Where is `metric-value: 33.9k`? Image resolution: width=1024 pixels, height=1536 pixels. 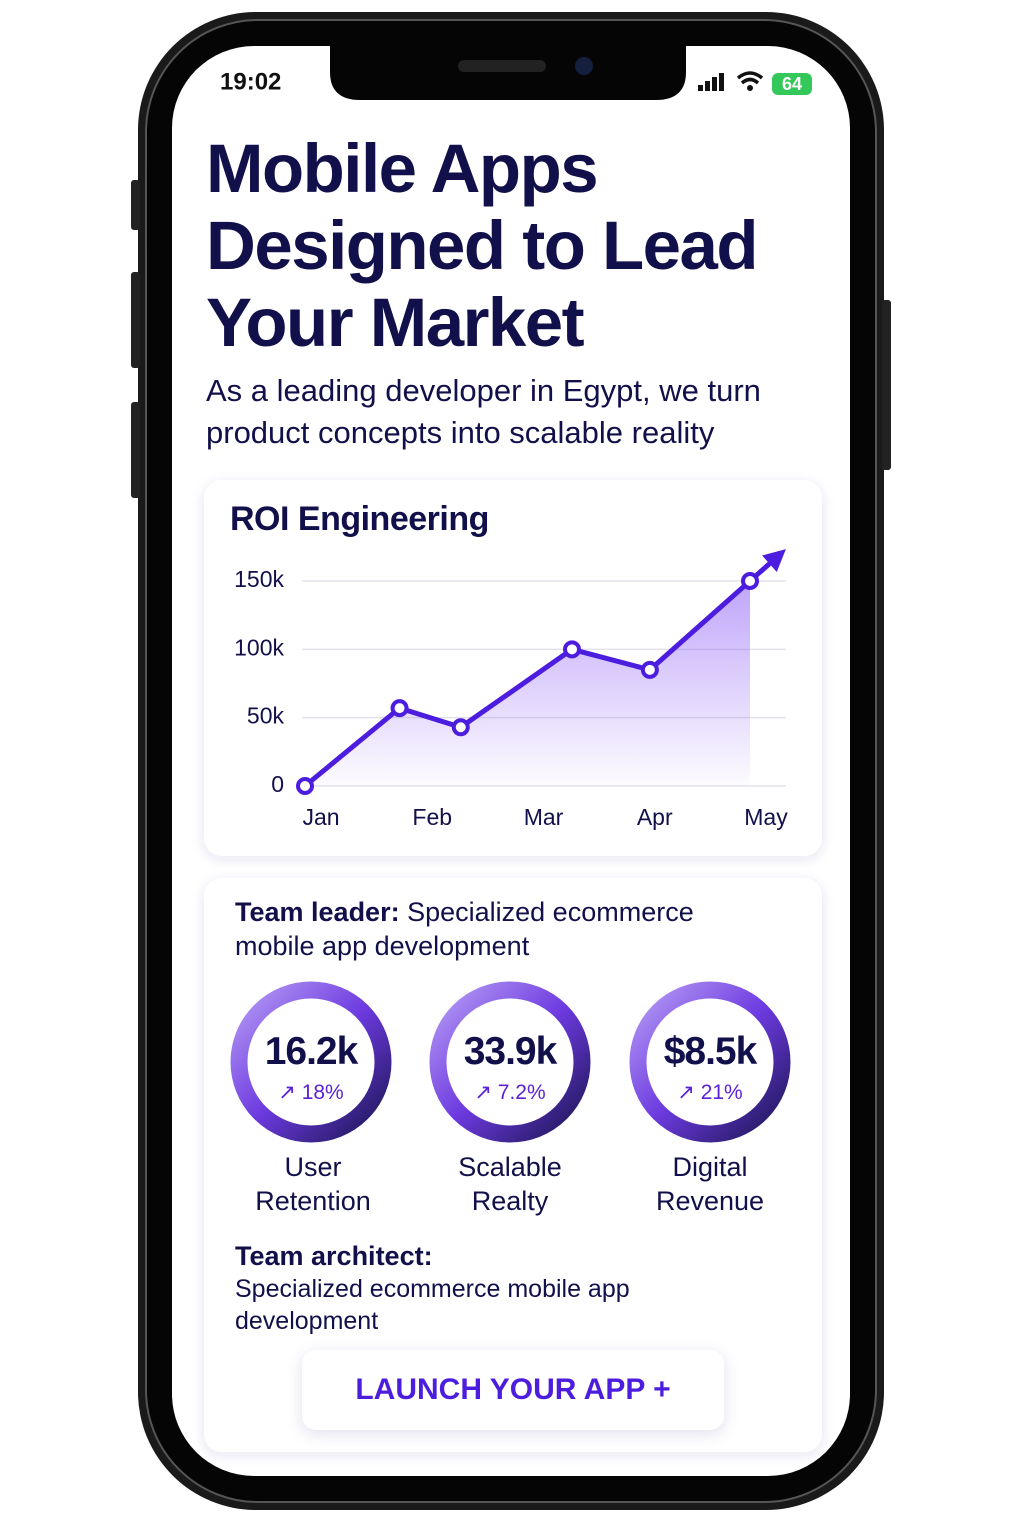 metric-value: 33.9k is located at coordinates (510, 1051).